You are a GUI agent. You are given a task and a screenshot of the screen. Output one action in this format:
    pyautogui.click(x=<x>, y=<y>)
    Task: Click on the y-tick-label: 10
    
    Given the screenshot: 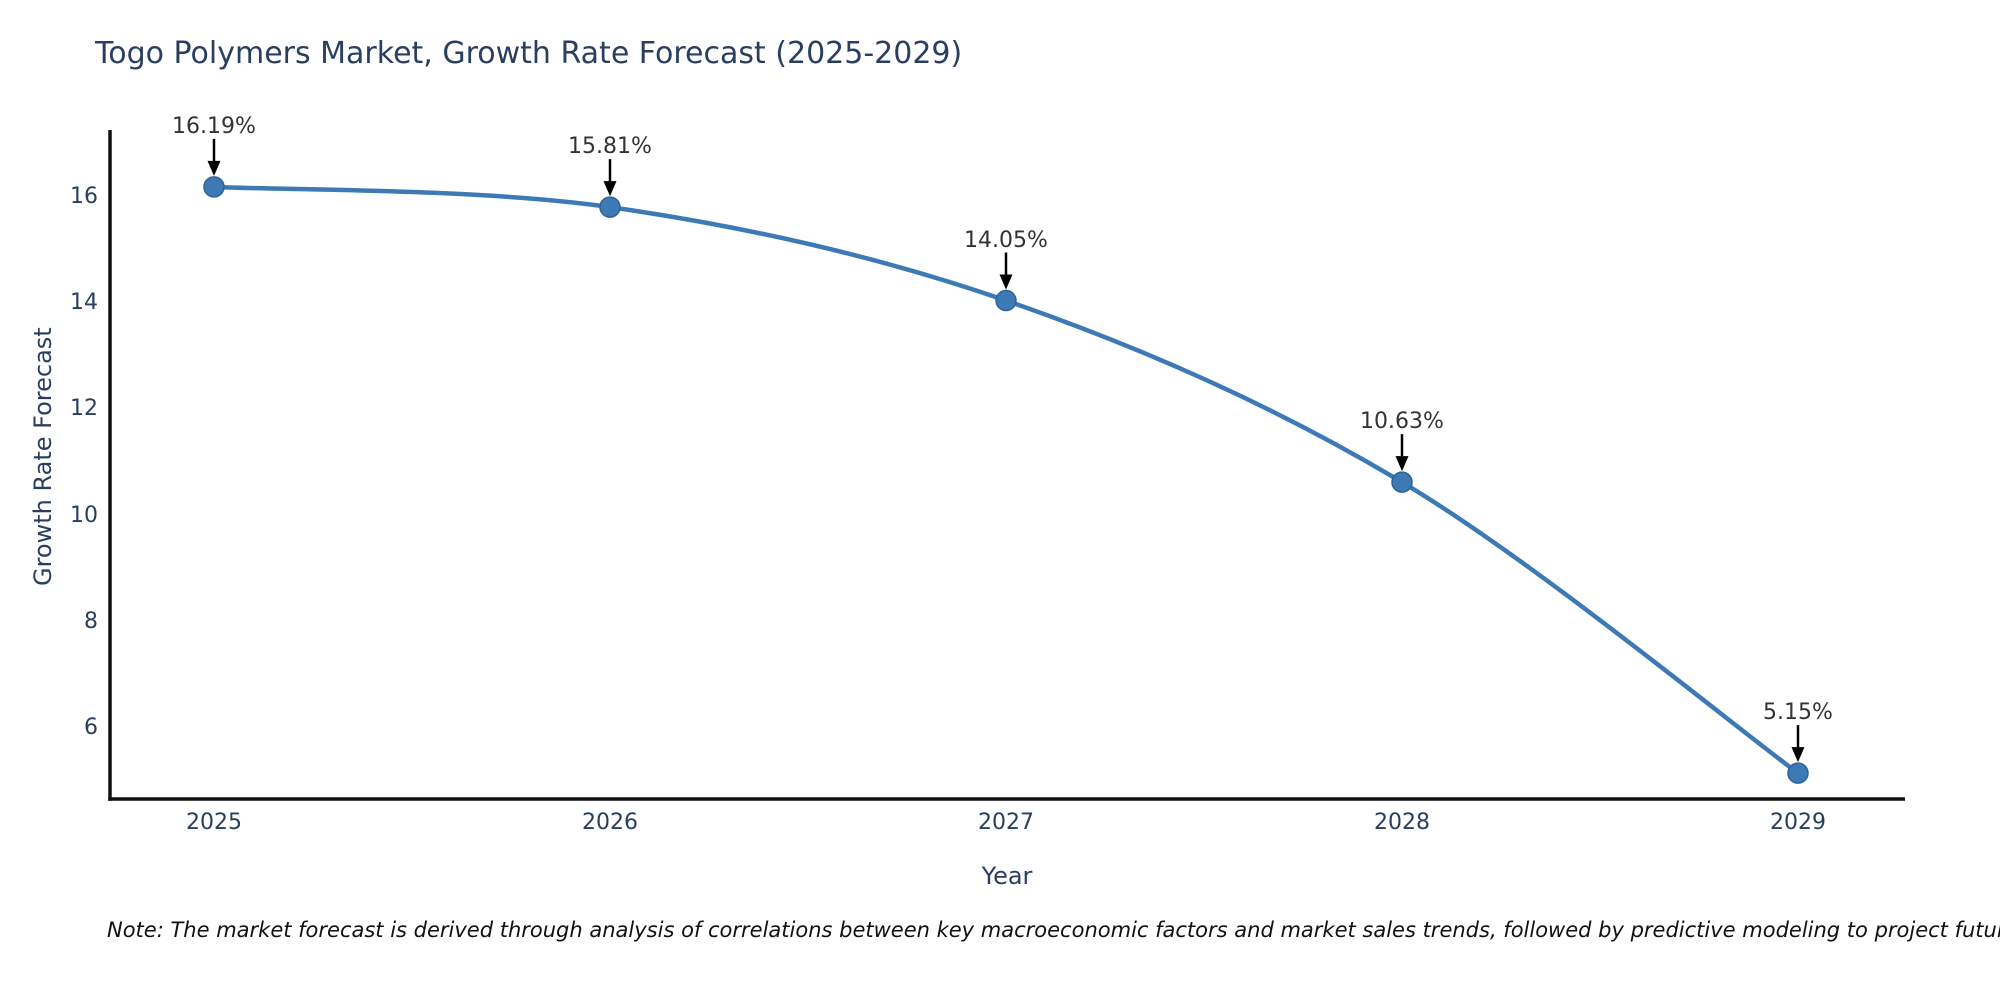 What is the action you would take?
    pyautogui.click(x=84, y=515)
    